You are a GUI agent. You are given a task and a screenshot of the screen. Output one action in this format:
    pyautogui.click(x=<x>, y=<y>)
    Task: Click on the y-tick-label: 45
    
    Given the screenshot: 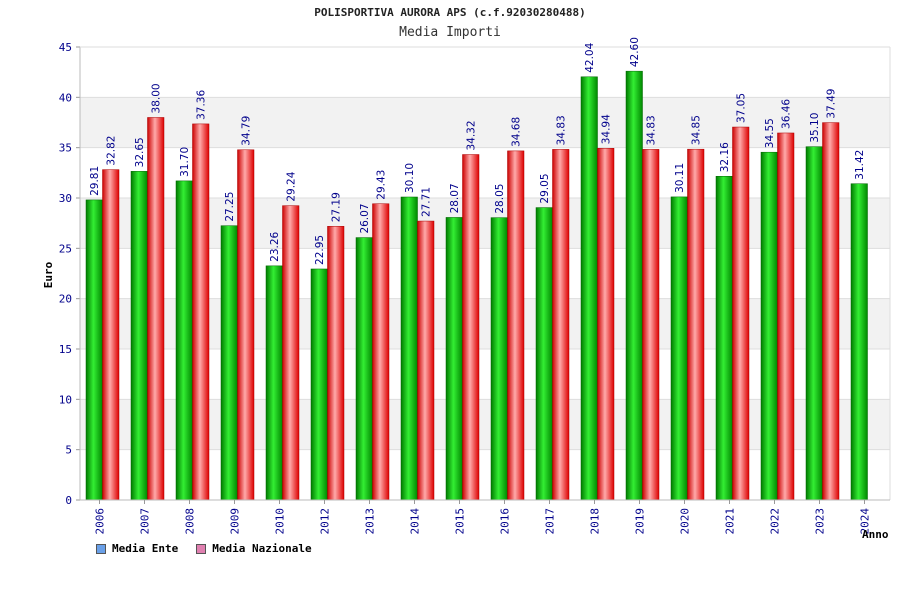 What is the action you would take?
    pyautogui.click(x=65, y=47)
    